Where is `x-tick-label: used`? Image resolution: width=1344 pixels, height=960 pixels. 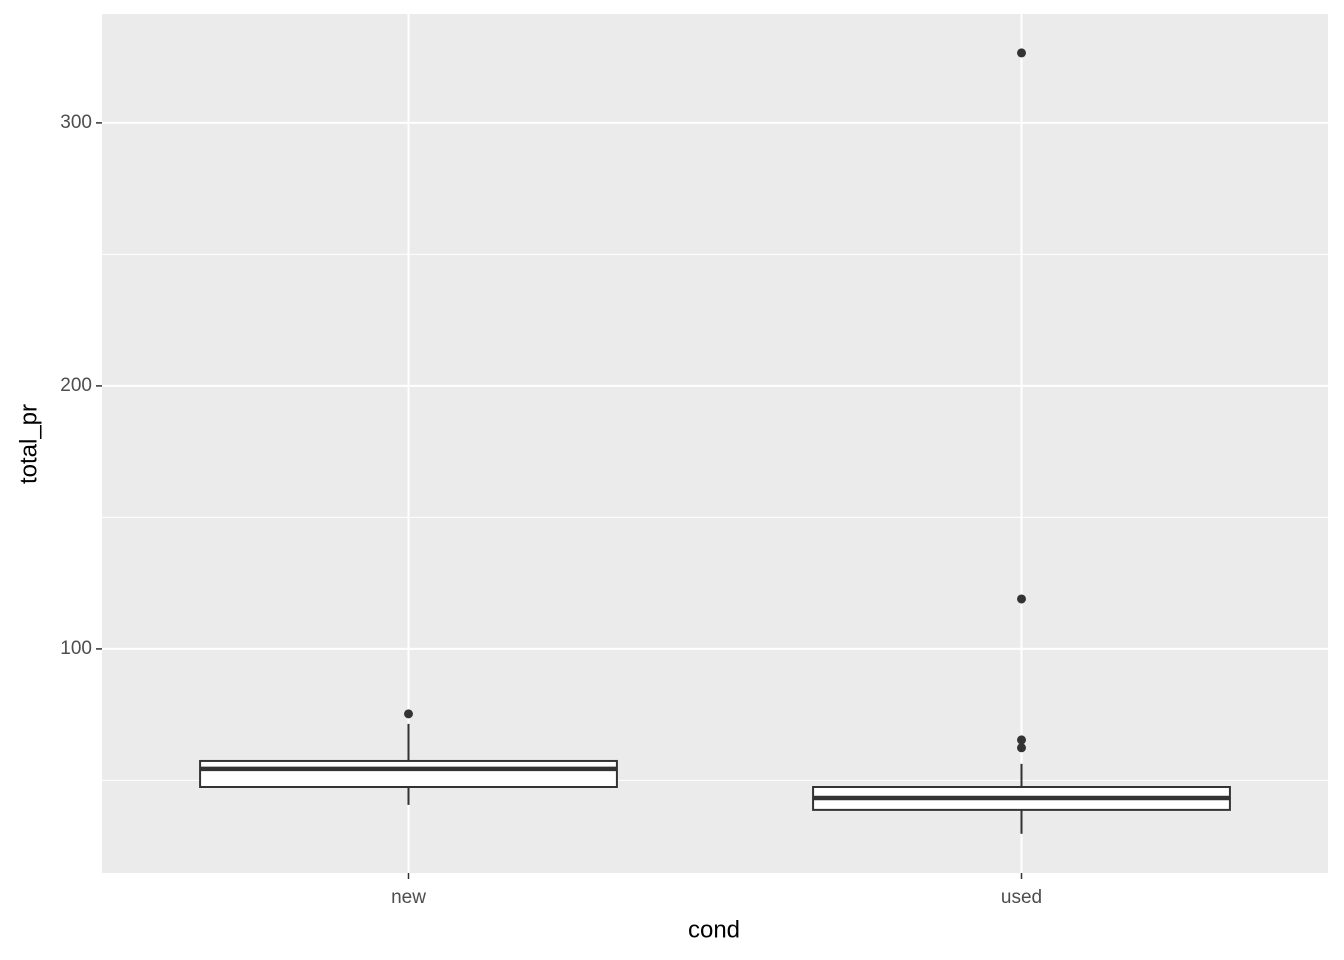 x-tick-label: used is located at coordinates (1021, 897).